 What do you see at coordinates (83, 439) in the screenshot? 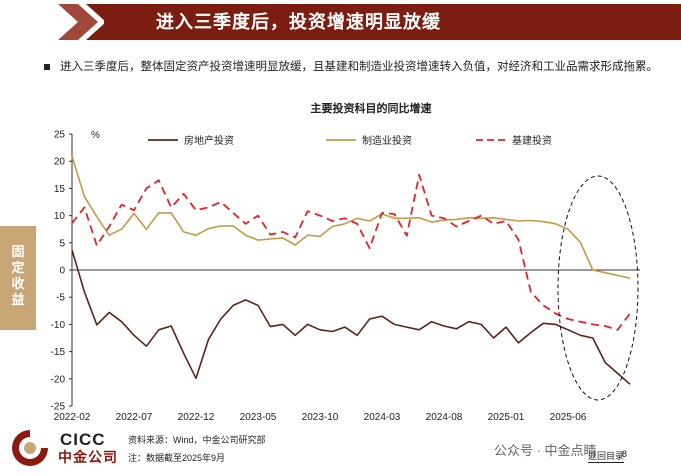
I see `logo-text-en: CICC` at bounding box center [83, 439].